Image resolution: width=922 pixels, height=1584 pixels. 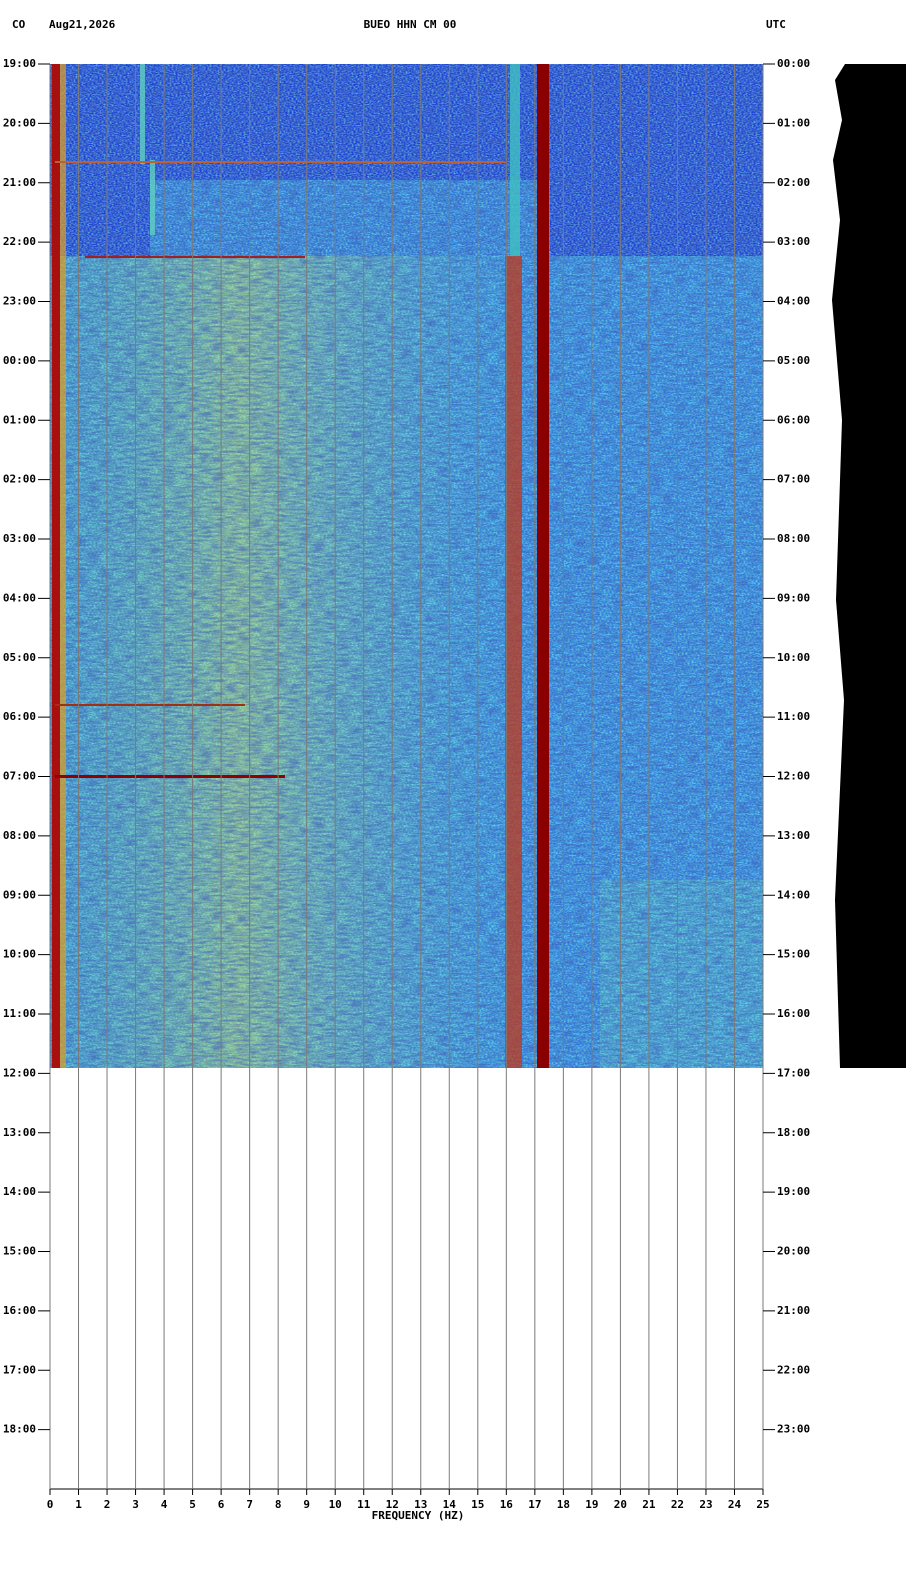 What do you see at coordinates (306, 1504) in the screenshot?
I see `x-tick-label: 9` at bounding box center [306, 1504].